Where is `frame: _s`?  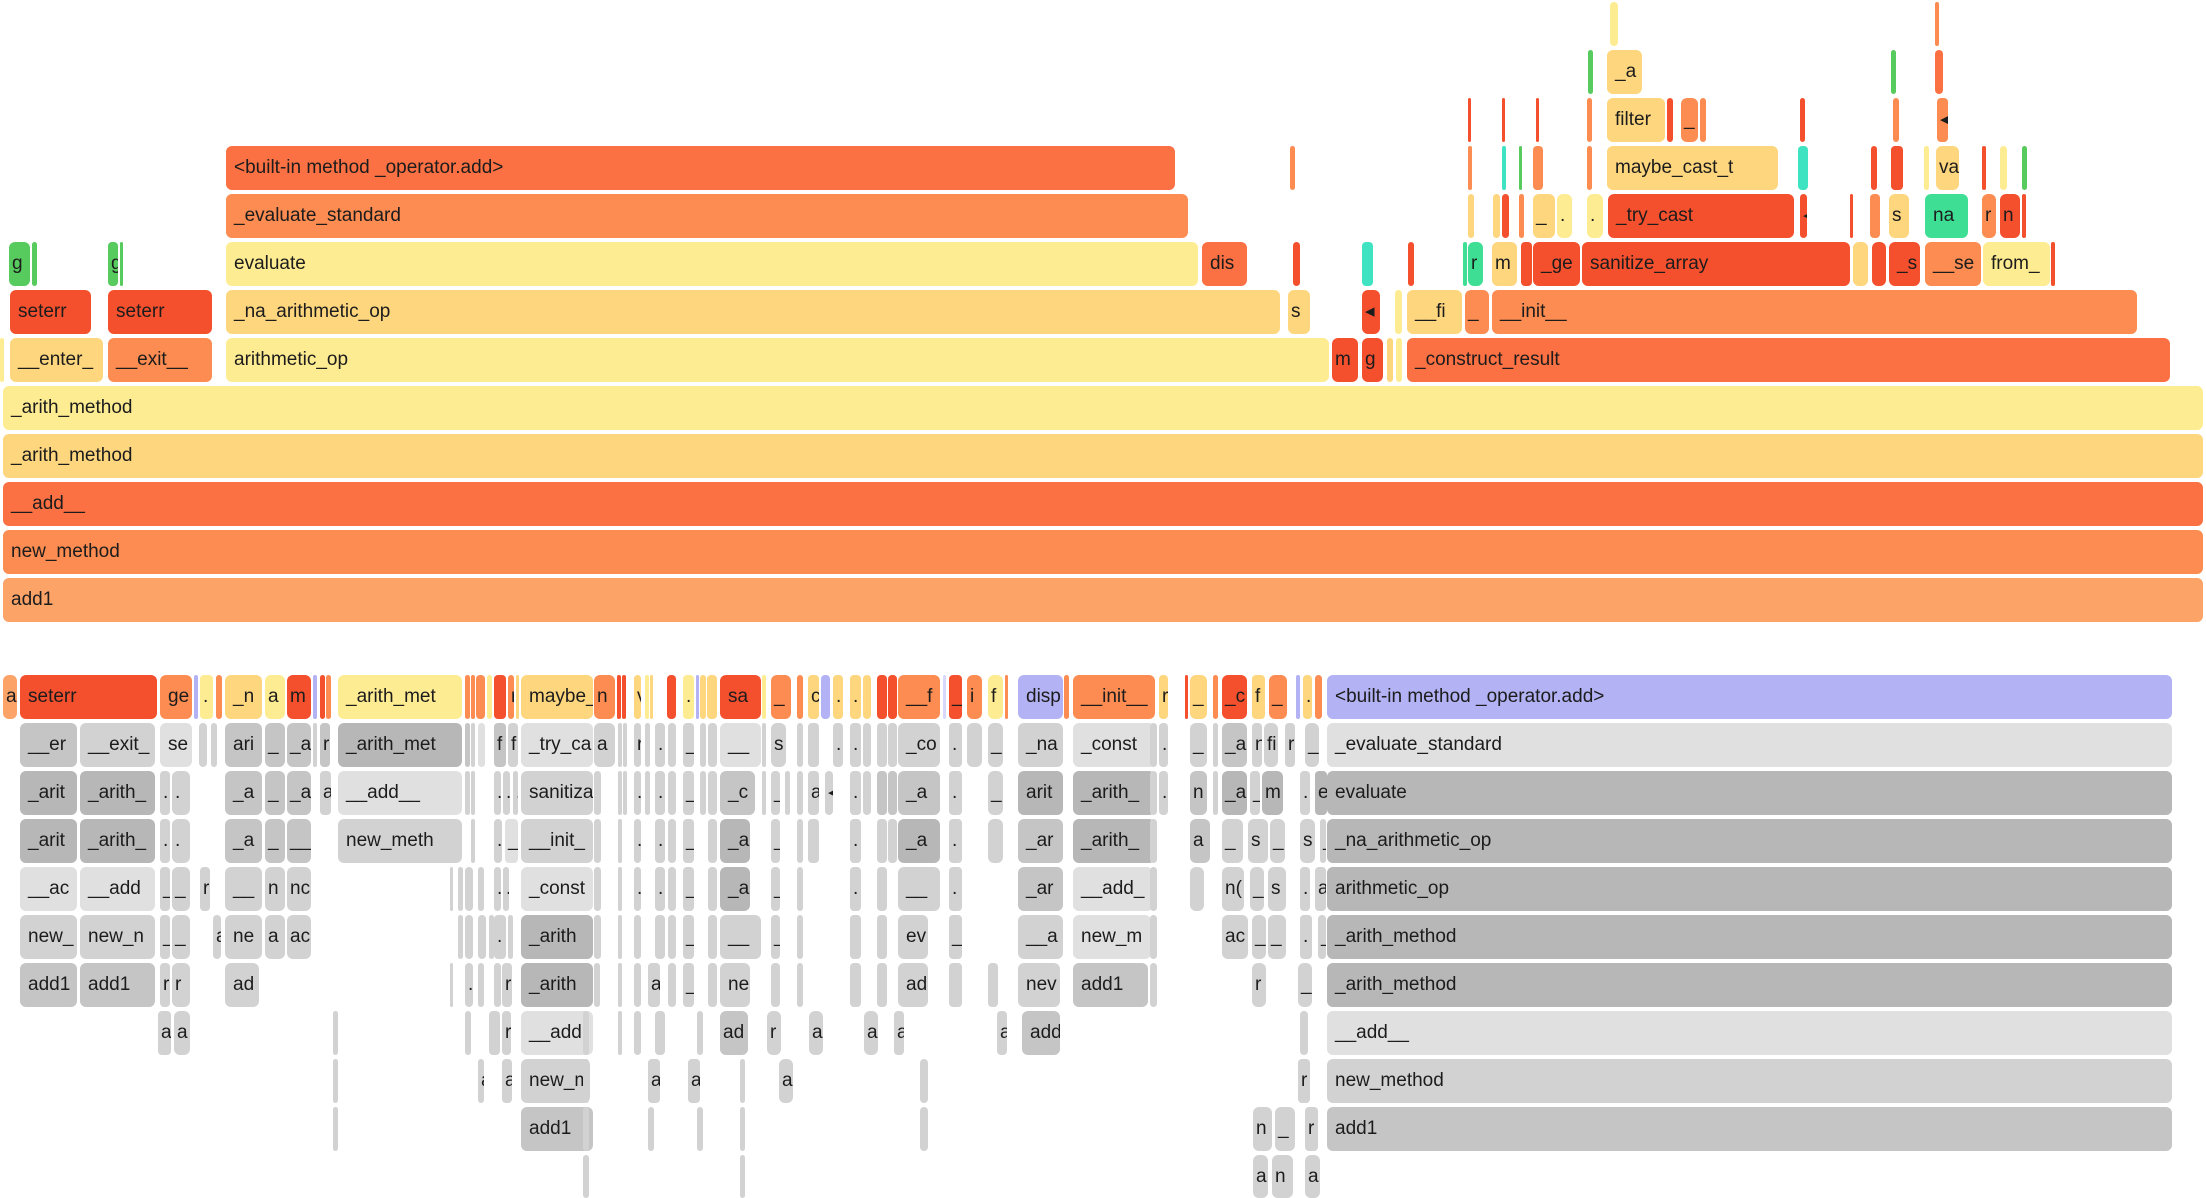
frame: _s is located at coordinates (1904, 264).